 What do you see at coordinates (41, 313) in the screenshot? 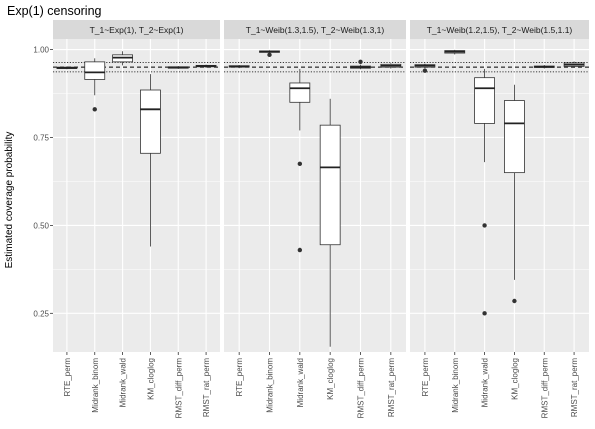
I see `y-tick-label: 0.25` at bounding box center [41, 313].